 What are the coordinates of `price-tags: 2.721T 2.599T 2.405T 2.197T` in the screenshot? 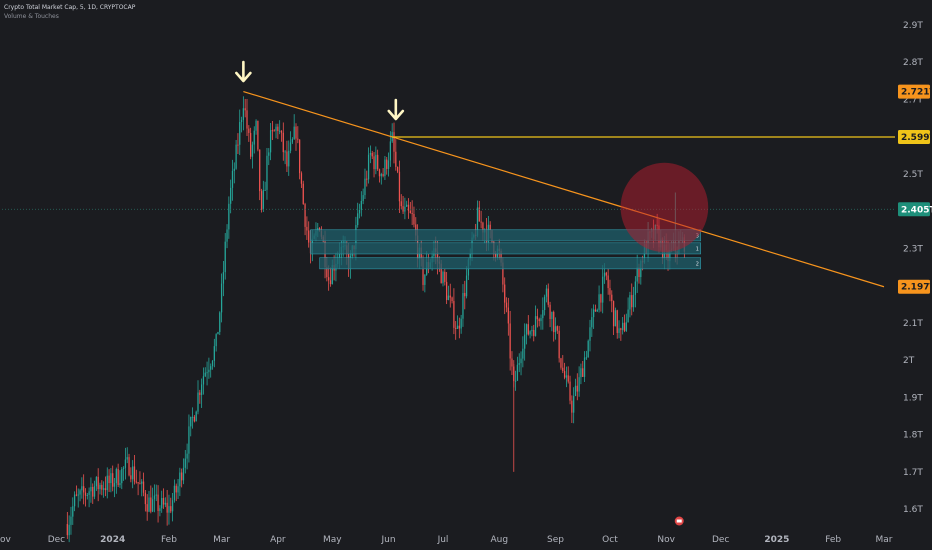 It's located at (915, 189).